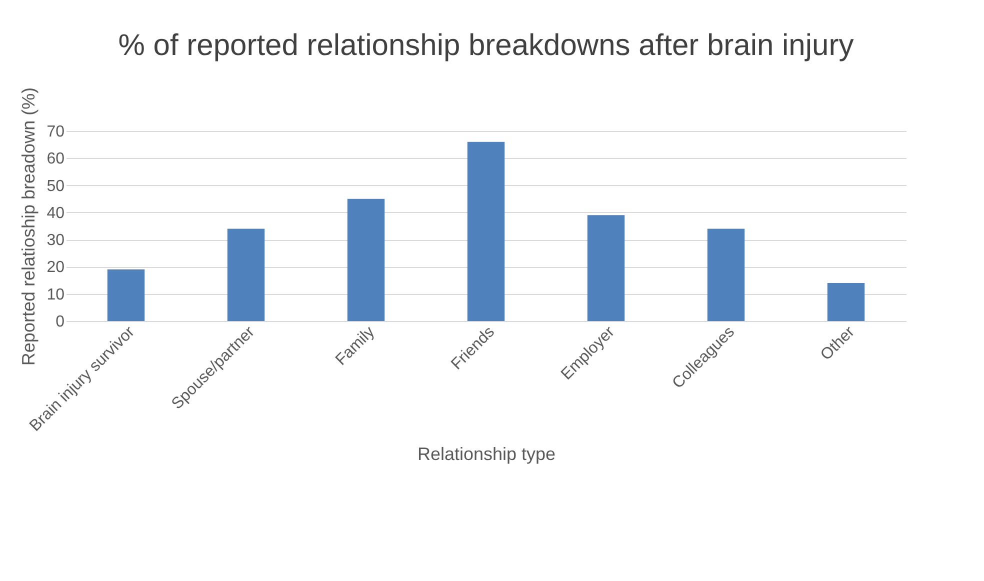  What do you see at coordinates (55, 132) in the screenshot?
I see `y-tick-label: 70` at bounding box center [55, 132].